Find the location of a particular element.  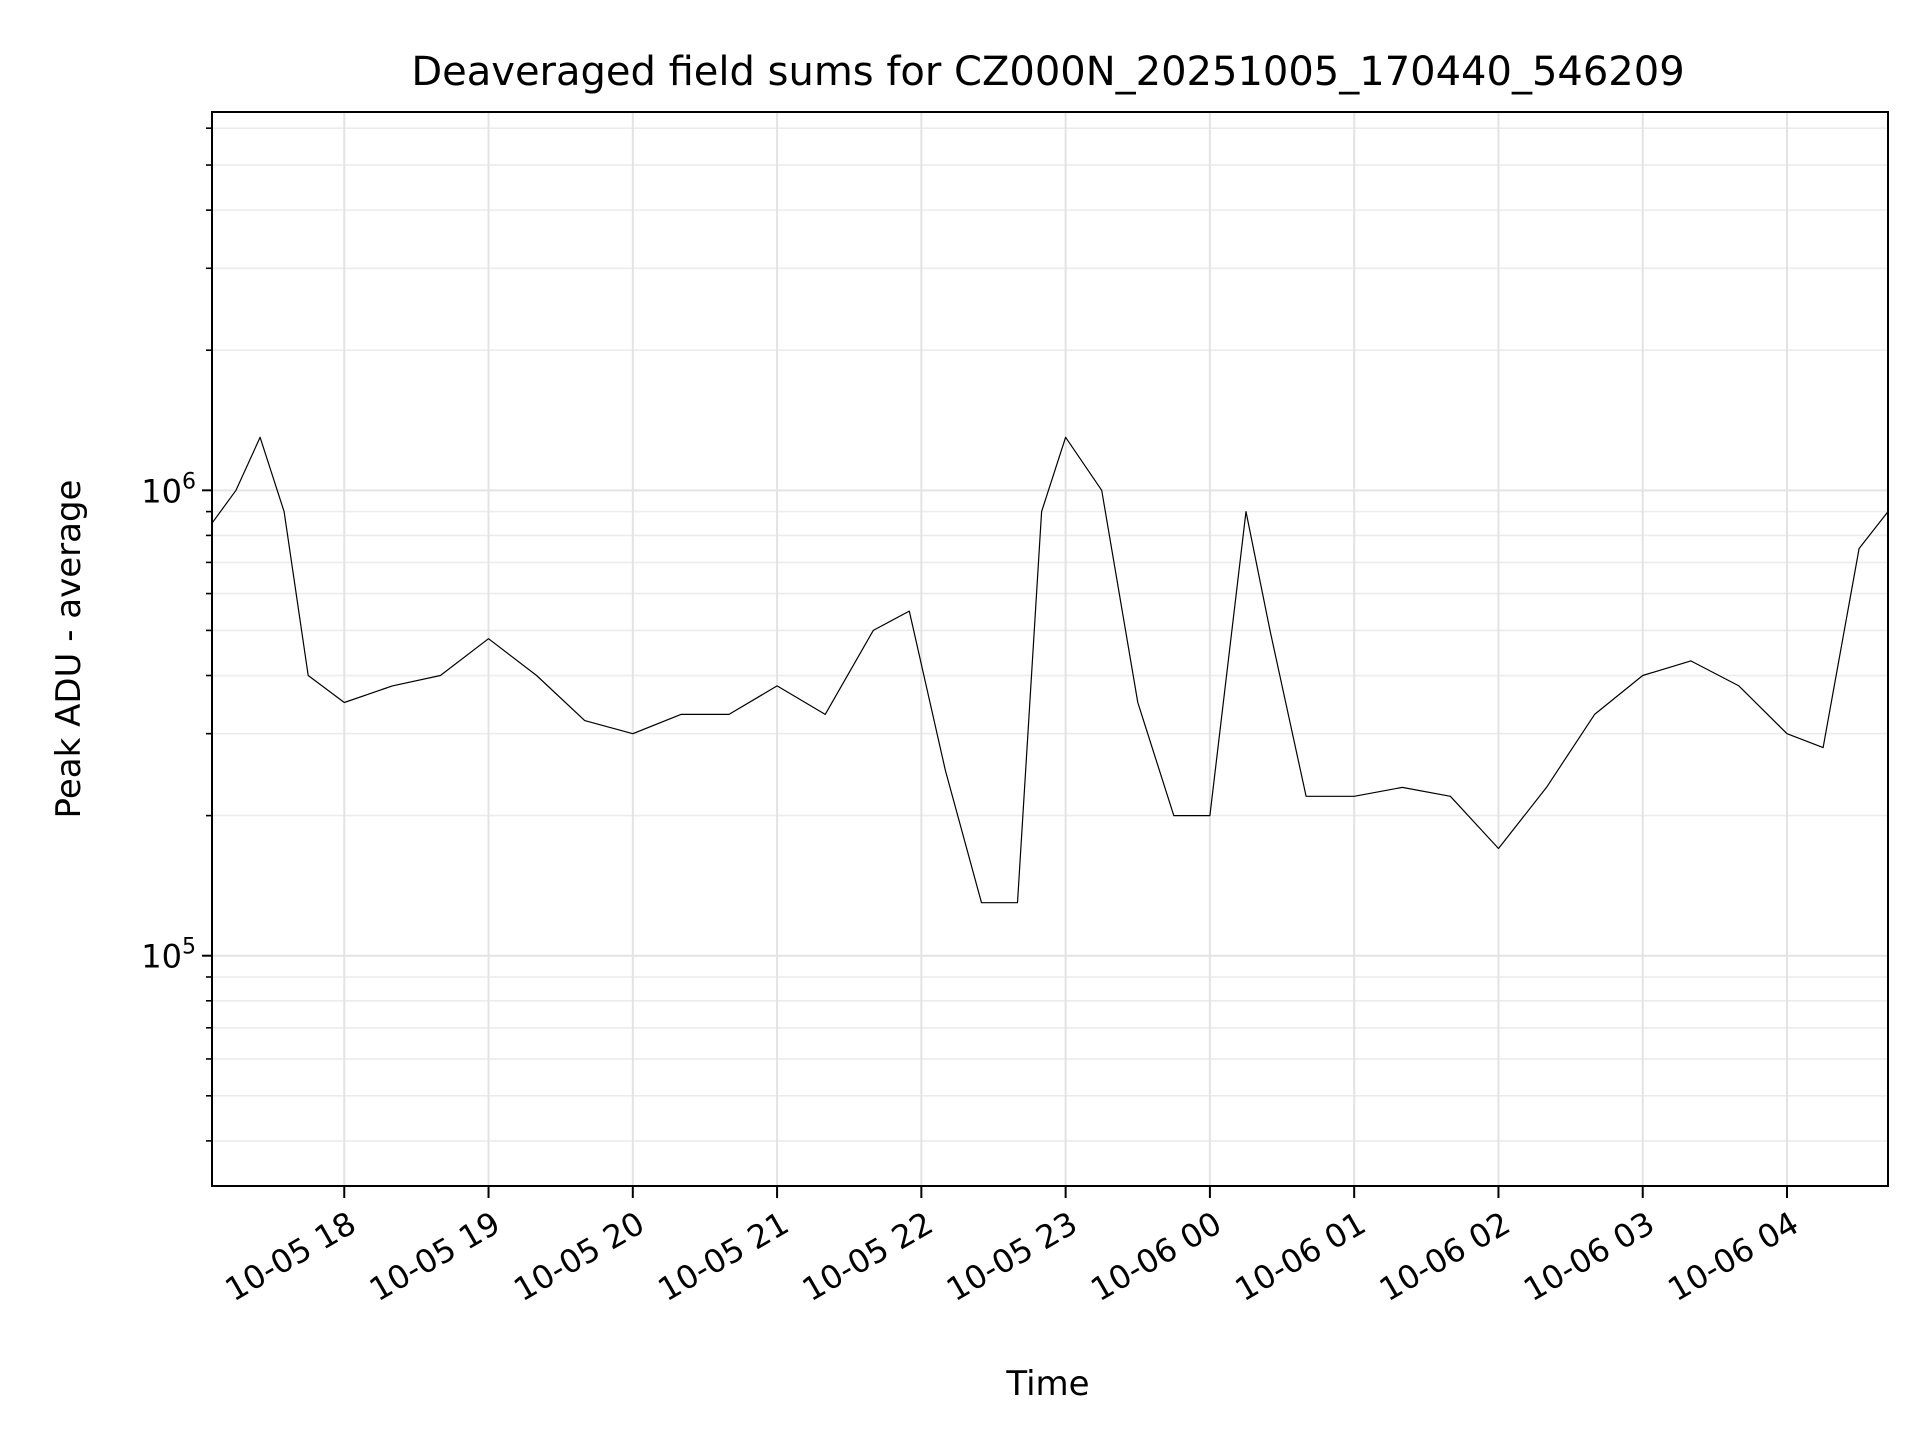

y-tick-label: 106 is located at coordinates (168, 489).